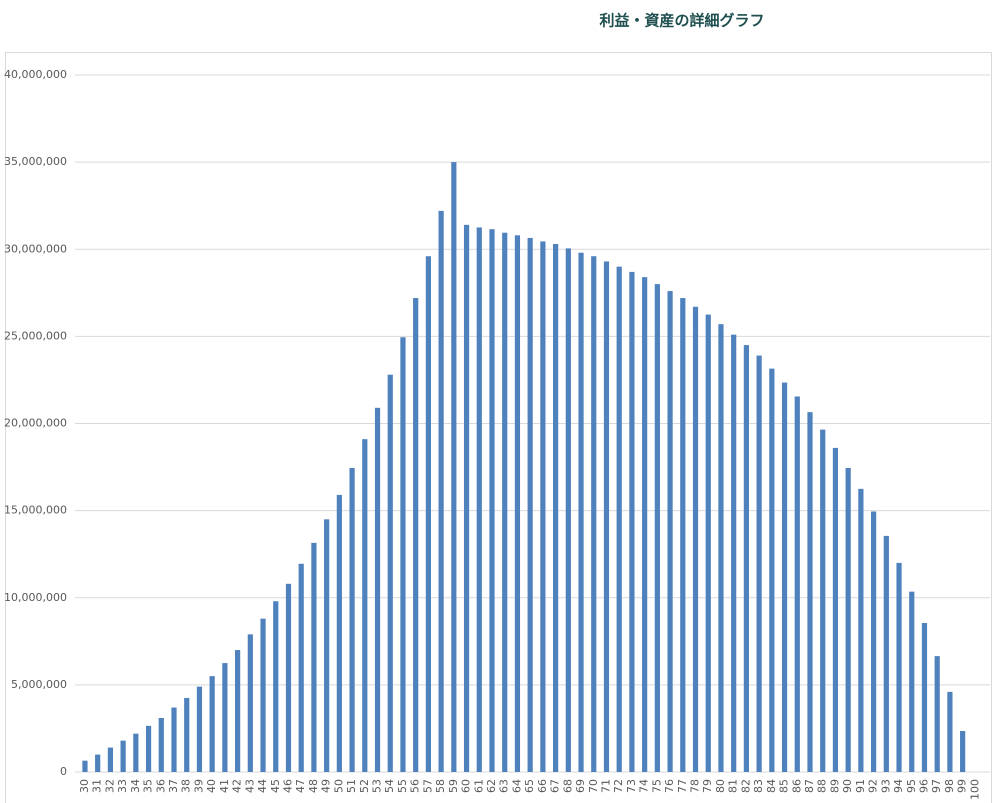  I want to click on x-tick-label: 60, so click(466, 786).